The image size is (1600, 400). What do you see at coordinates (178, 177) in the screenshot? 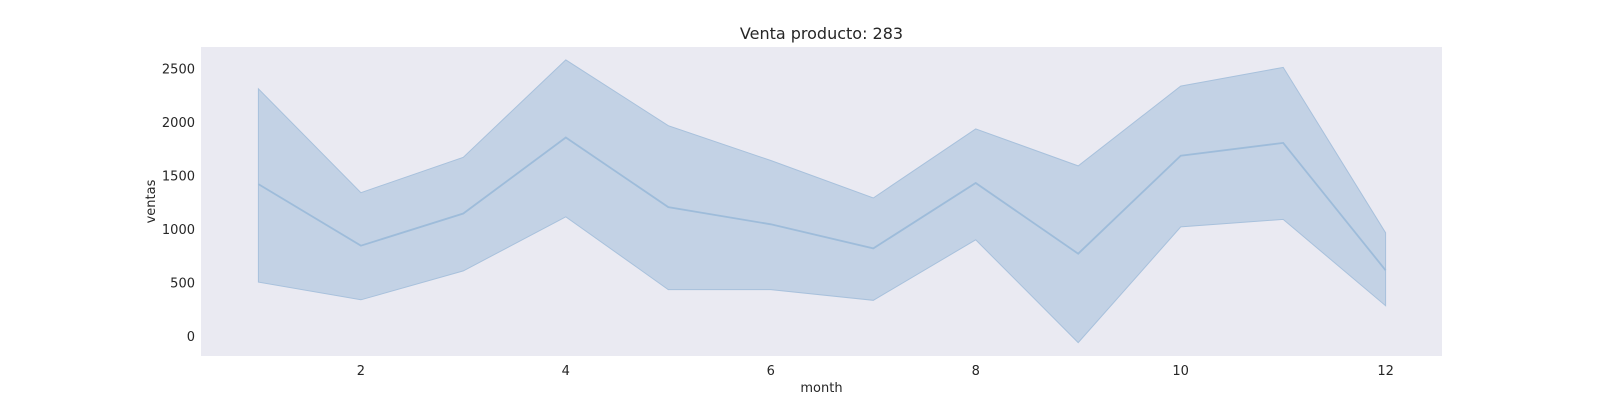
I see `y-tick-label: 1500` at bounding box center [178, 177].